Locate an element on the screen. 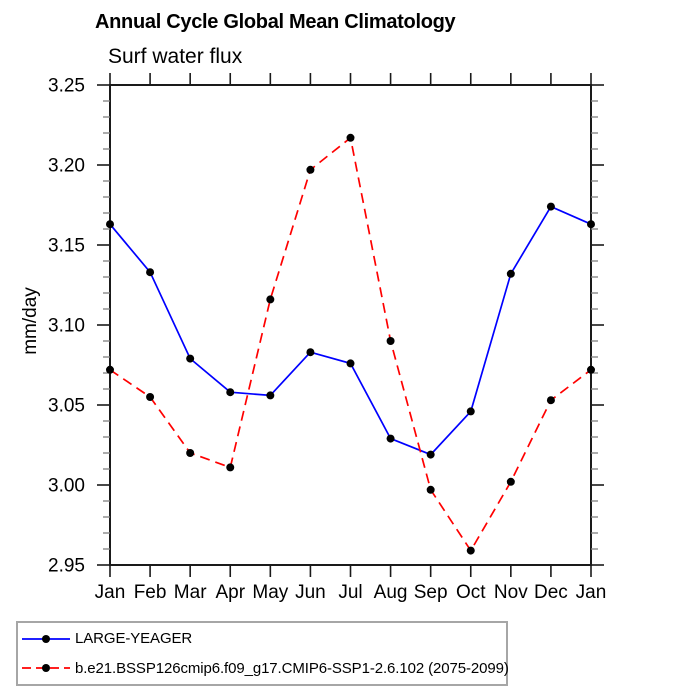 The width and height of the screenshot is (700, 700). y-tick-label: 2.95 is located at coordinates (66, 566).